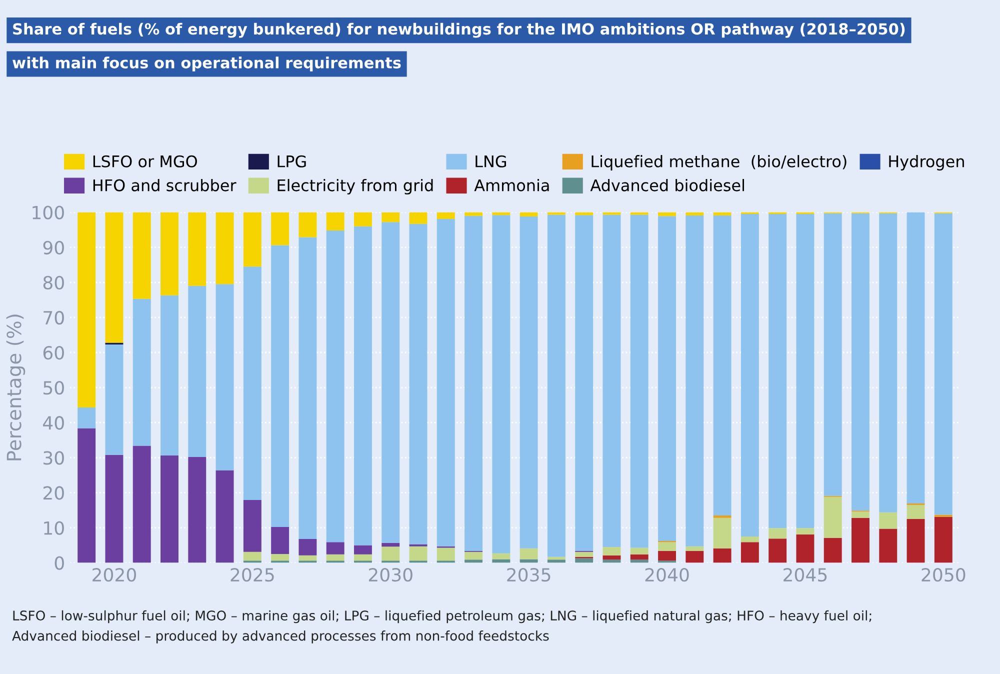 The height and width of the screenshot is (674, 1000). What do you see at coordinates (48, 213) in the screenshot?
I see `y-tick-label: 100` at bounding box center [48, 213].